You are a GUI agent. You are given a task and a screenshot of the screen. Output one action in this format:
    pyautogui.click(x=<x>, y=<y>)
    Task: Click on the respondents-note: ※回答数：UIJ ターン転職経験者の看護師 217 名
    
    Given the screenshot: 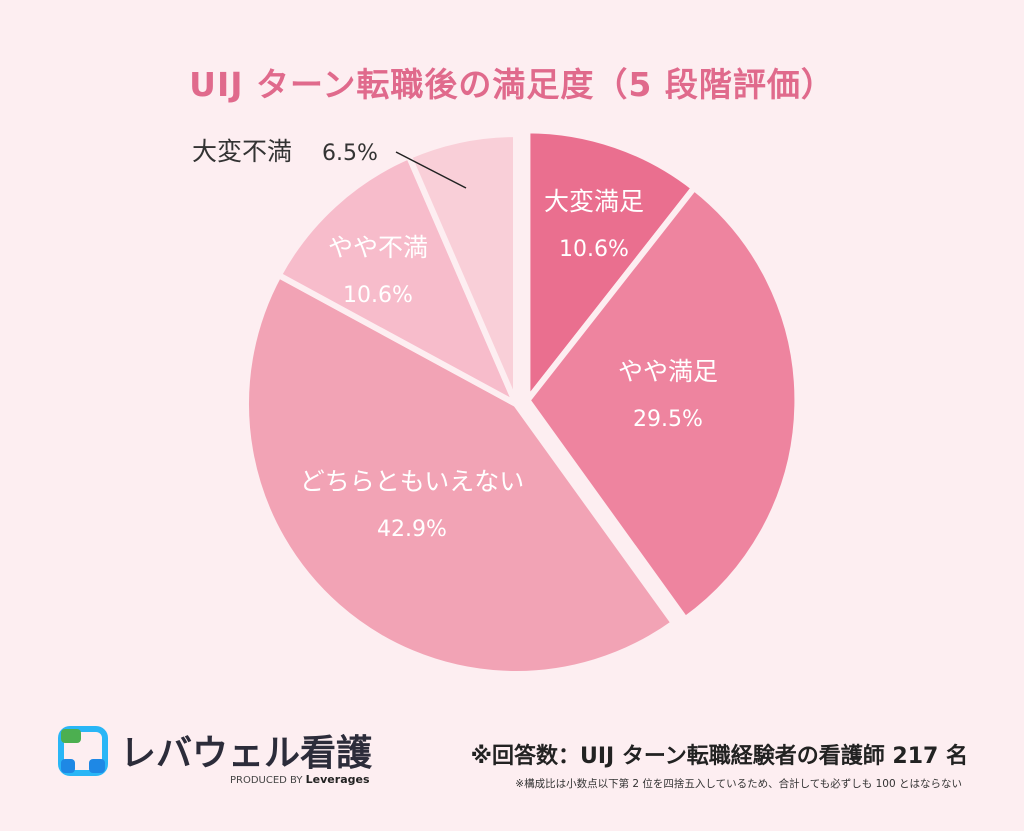 What is the action you would take?
    pyautogui.click(x=719, y=756)
    